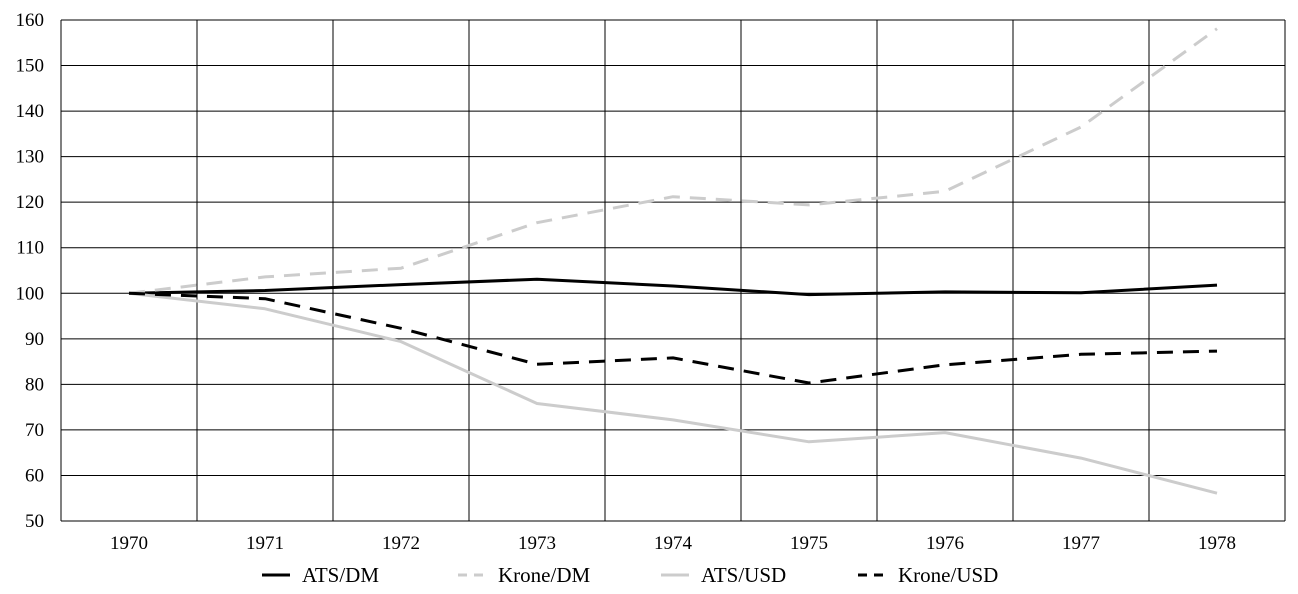 Image resolution: width=1298 pixels, height=594 pixels. I want to click on x-tick-label: 1976, so click(945, 543).